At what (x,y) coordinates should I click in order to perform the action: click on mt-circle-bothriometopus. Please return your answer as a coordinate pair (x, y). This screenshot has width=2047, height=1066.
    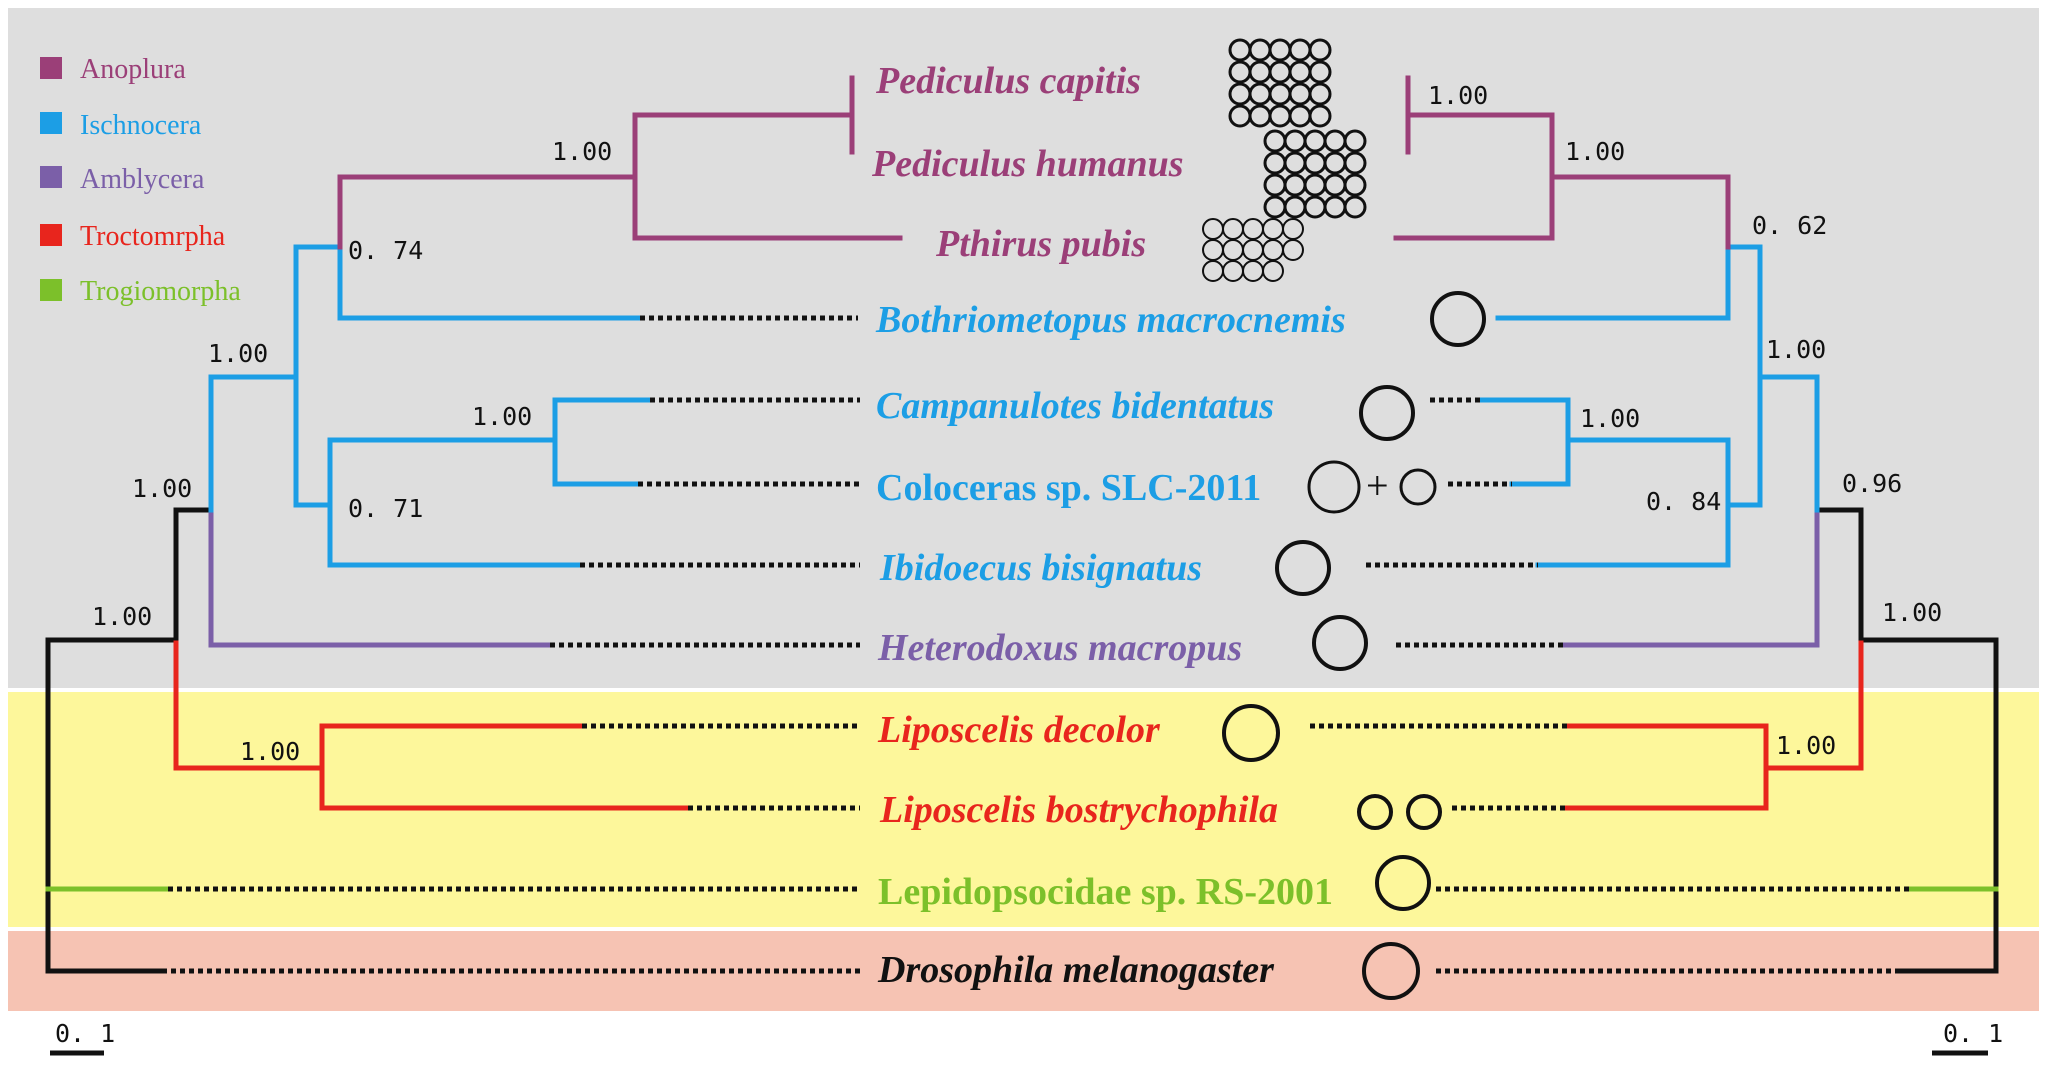
    Looking at the image, I should click on (1458, 319).